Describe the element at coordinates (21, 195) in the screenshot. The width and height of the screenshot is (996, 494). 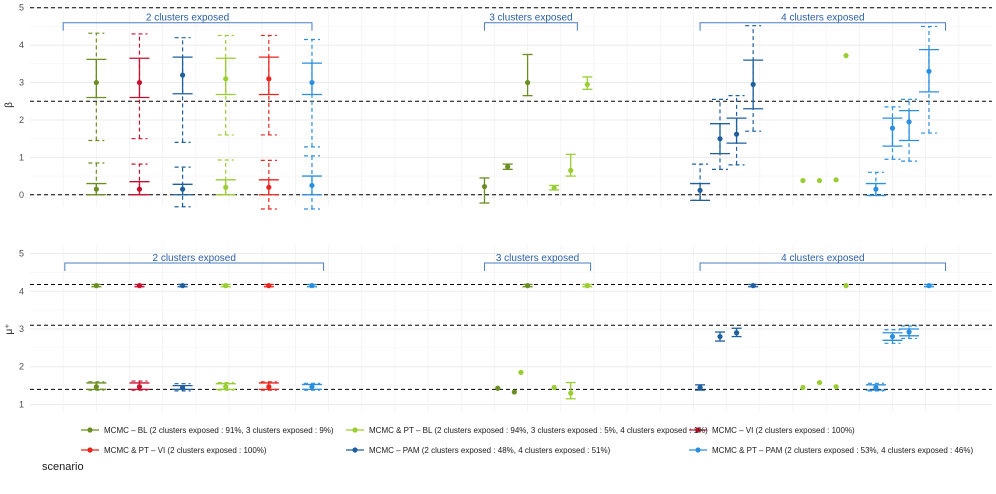
I see `y-tick-label: 0` at that location.